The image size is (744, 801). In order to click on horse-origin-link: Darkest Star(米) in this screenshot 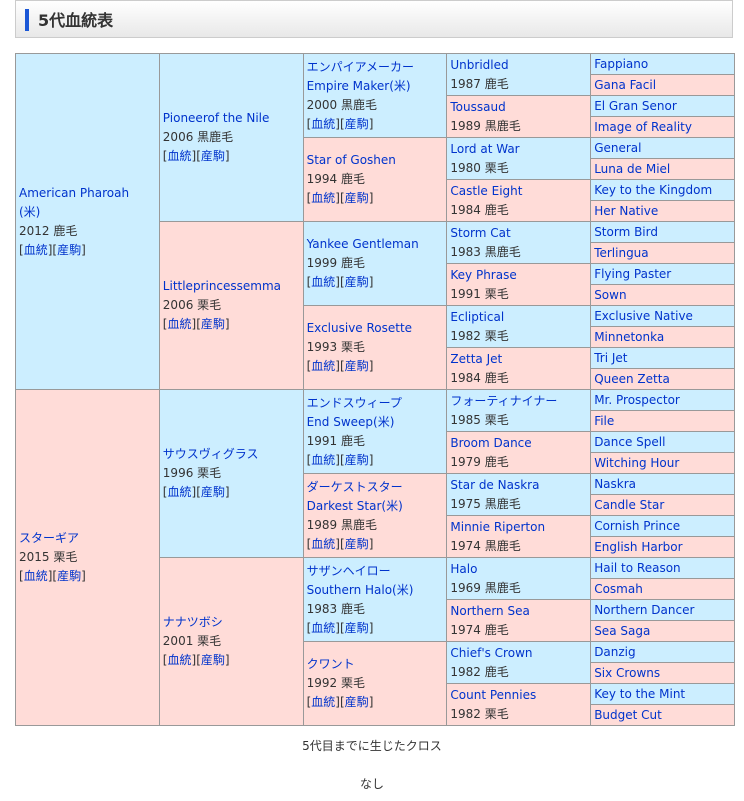, I will do `click(354, 505)`.